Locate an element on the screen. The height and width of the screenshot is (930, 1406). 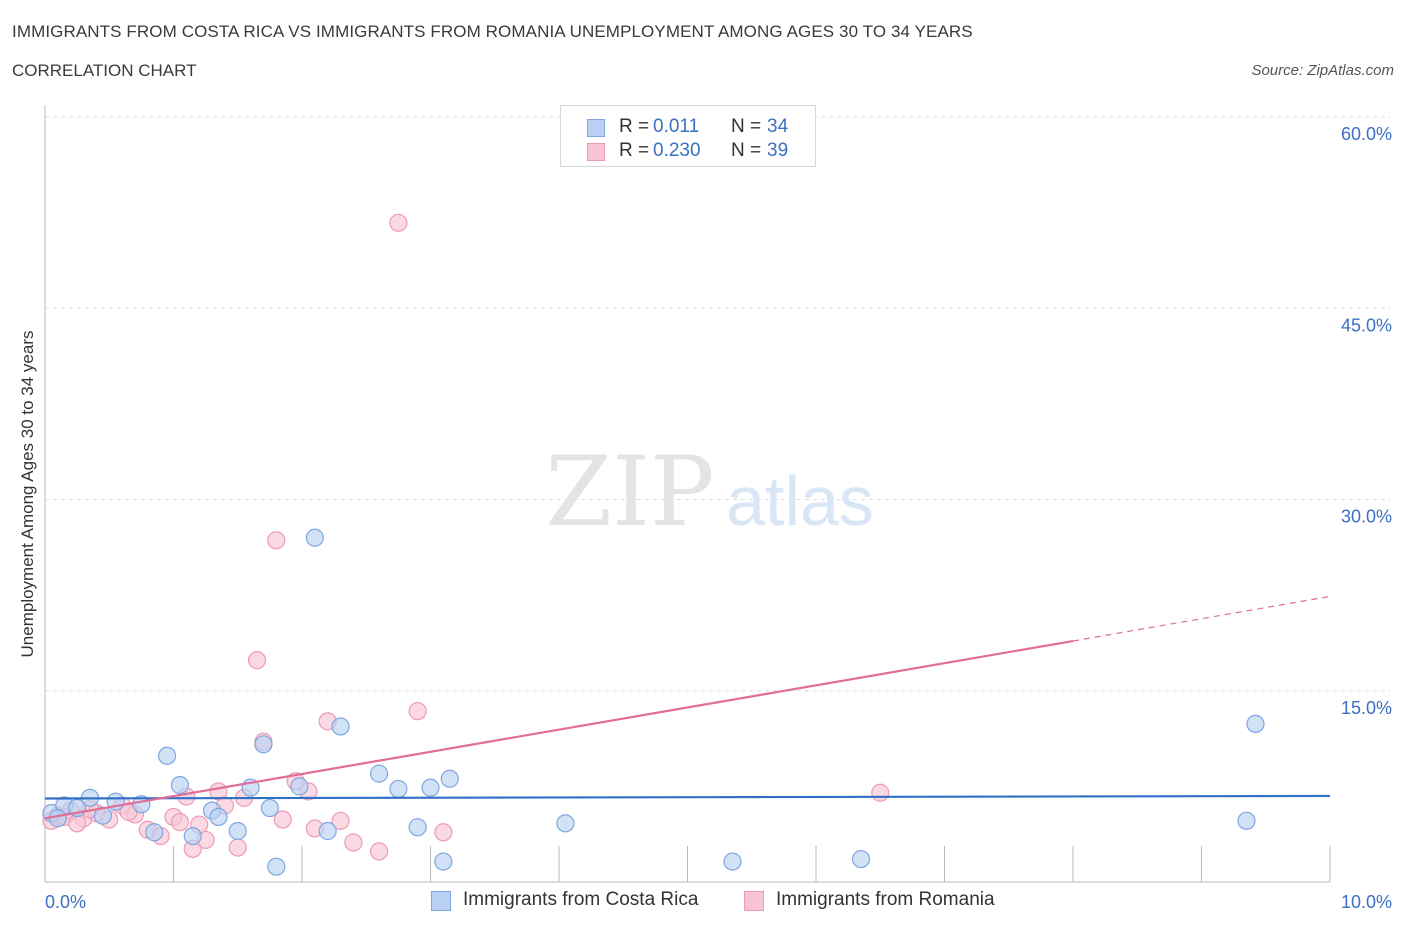
bottom-legend-label: Immigrants from Romania is located at coordinates (885, 899).